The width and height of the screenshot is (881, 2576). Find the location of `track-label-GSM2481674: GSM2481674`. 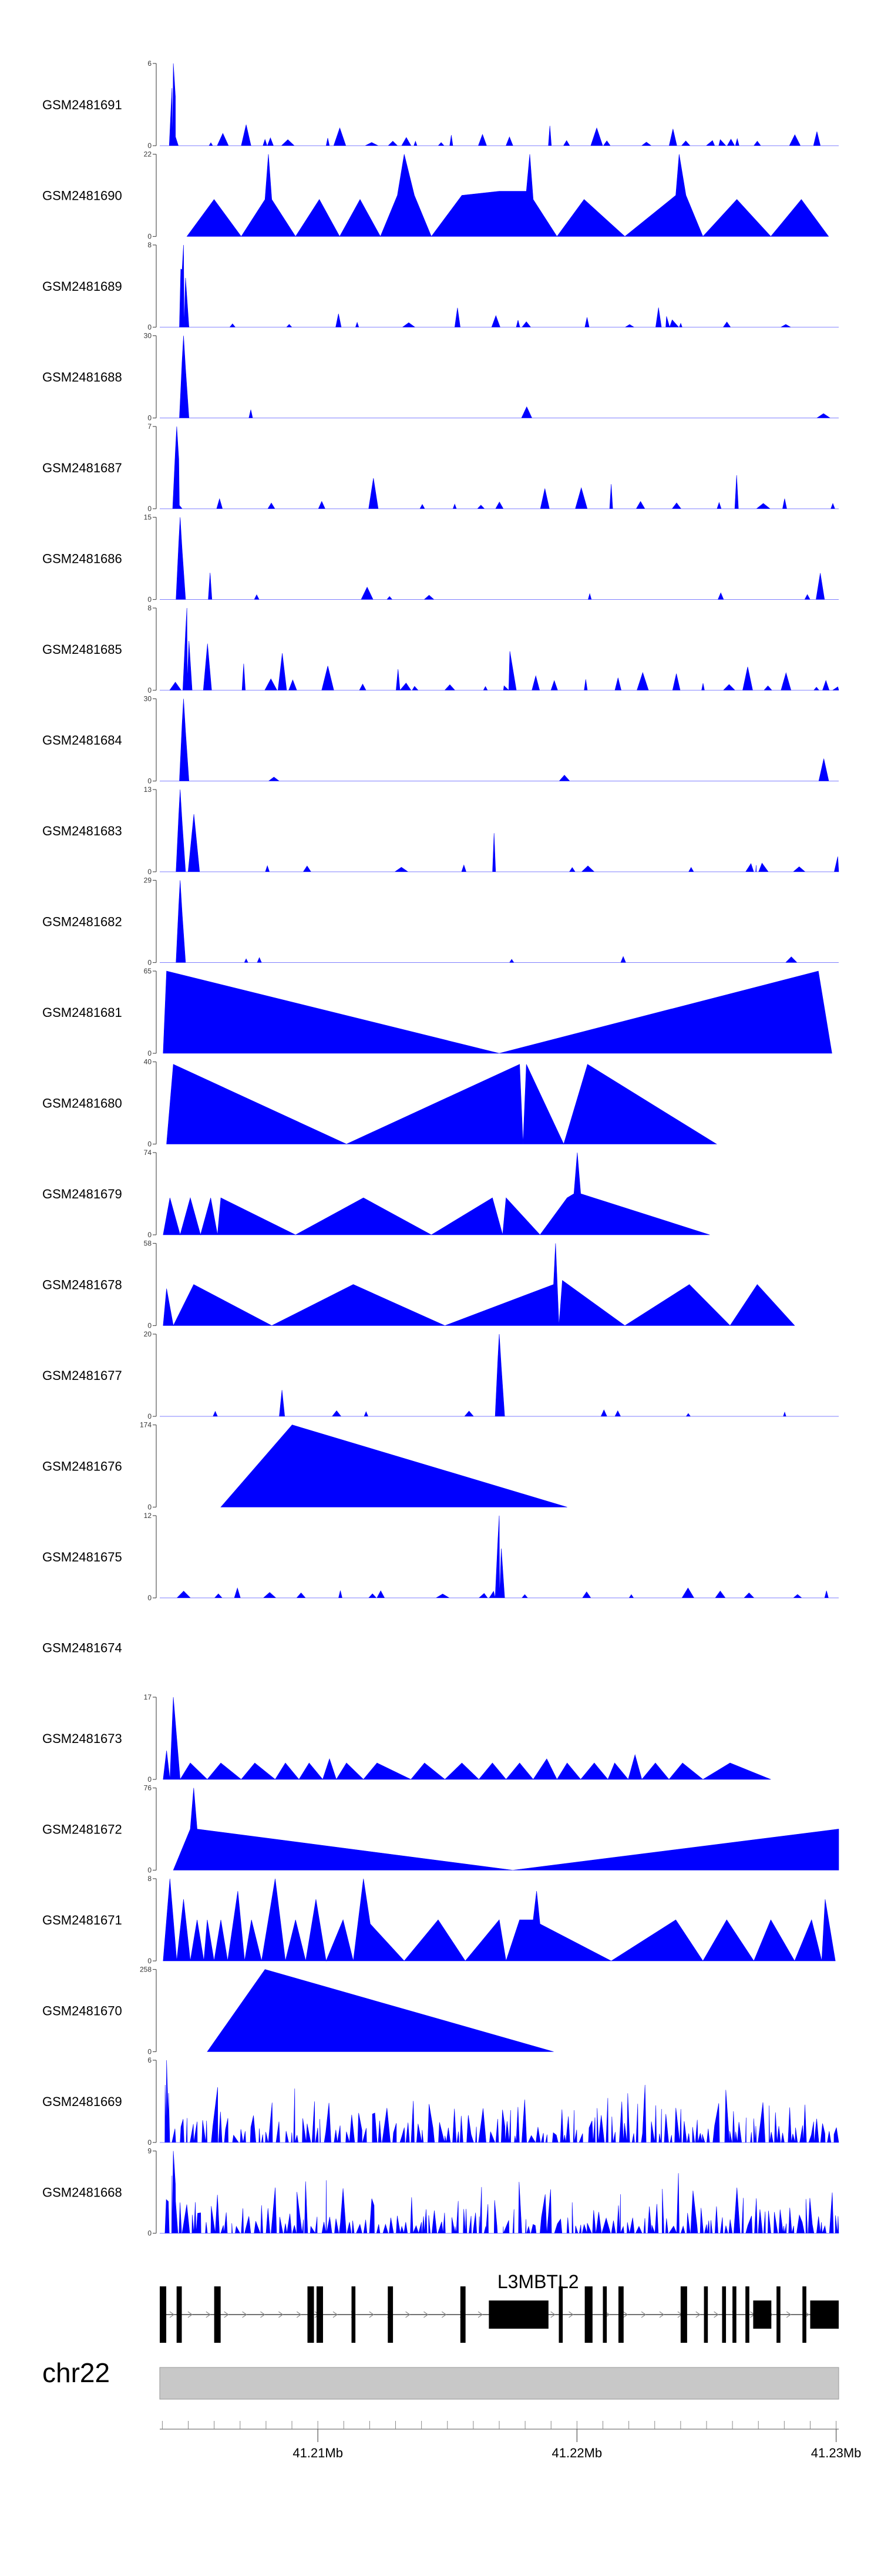

track-label-GSM2481674: GSM2481674 is located at coordinates (82, 1648).